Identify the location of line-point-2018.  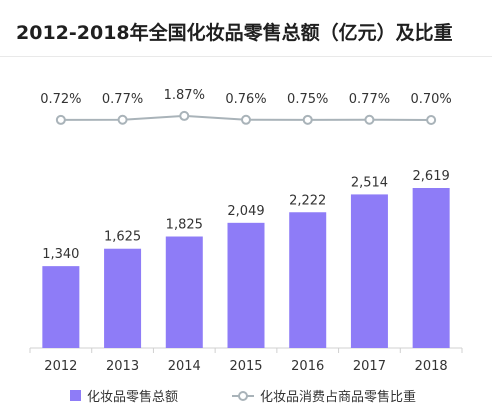
(431, 120).